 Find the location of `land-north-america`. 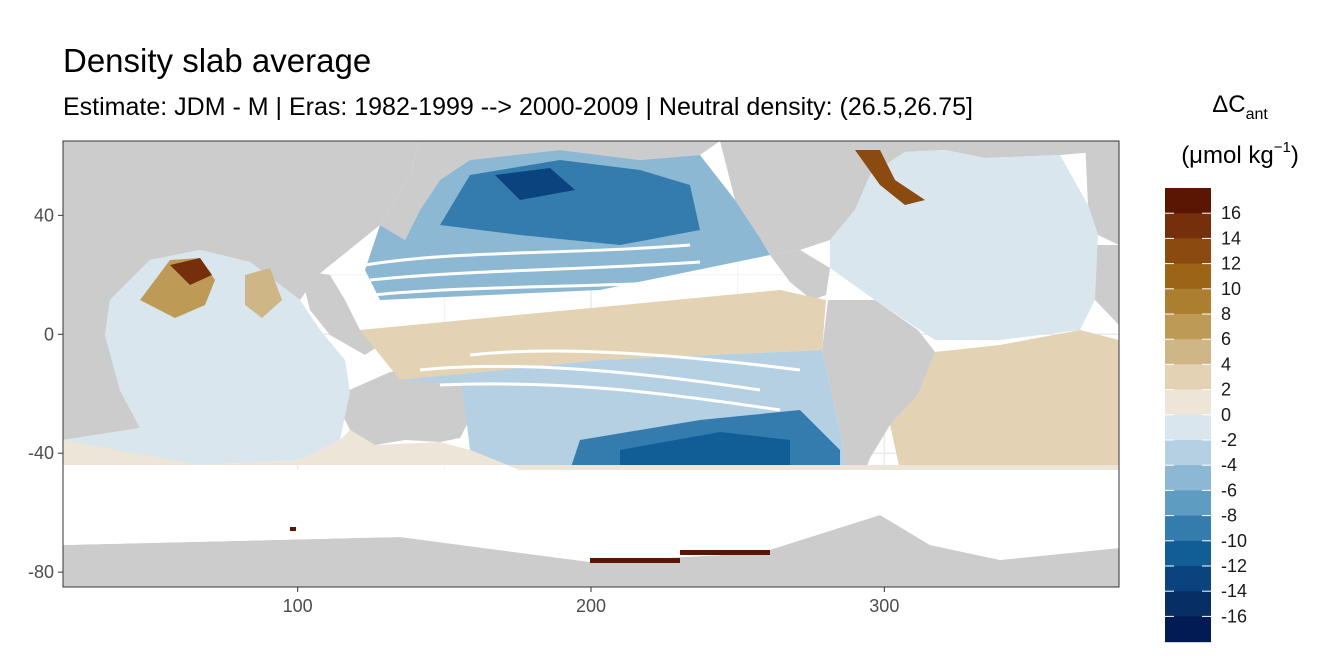

land-north-america is located at coordinates (919, 198).